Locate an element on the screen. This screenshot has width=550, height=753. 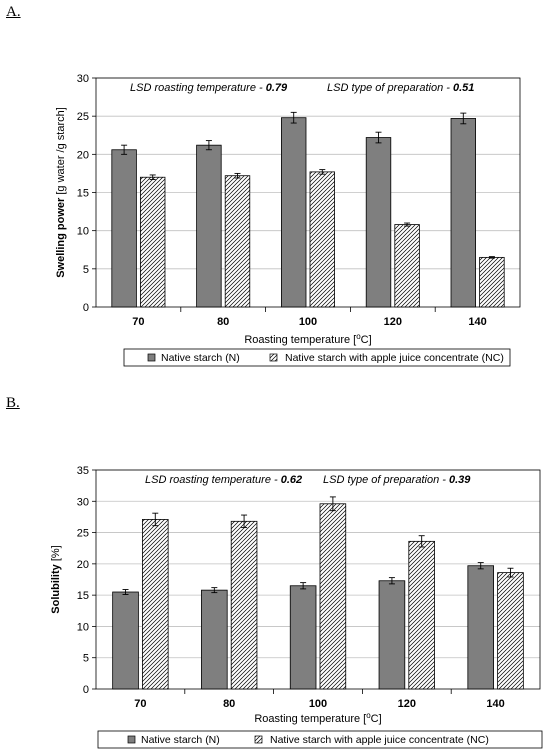
y-tick-label: 35 is located at coordinates (83, 471).